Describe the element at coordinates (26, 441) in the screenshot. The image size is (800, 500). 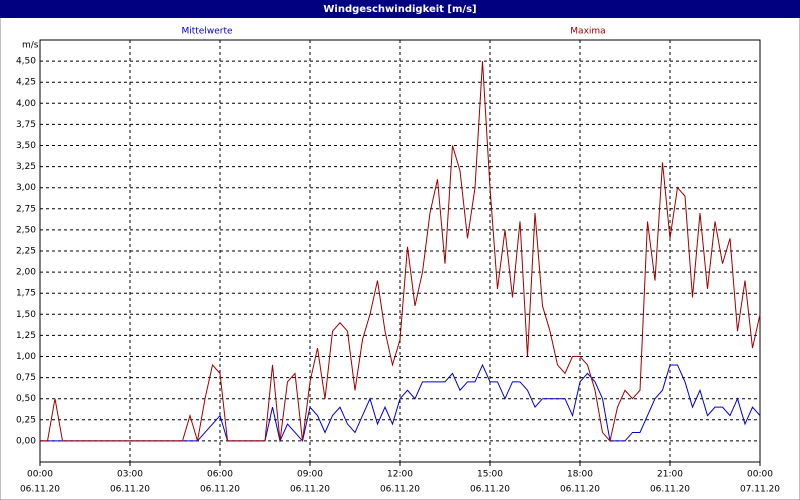
I see `y-tick-label: 0,00` at that location.